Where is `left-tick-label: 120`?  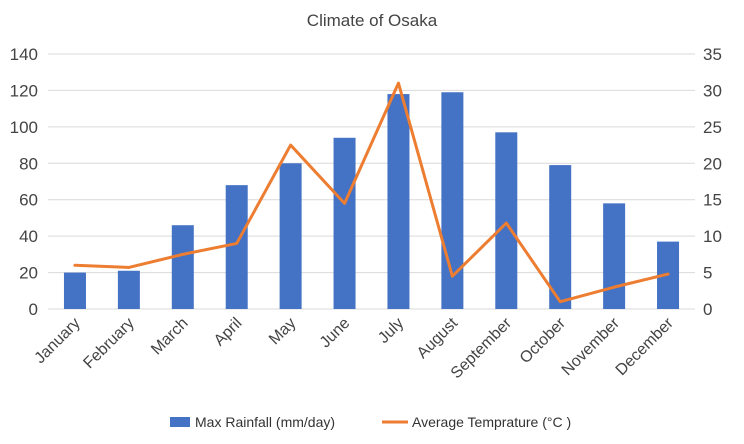 left-tick-label: 120 is located at coordinates (24, 90).